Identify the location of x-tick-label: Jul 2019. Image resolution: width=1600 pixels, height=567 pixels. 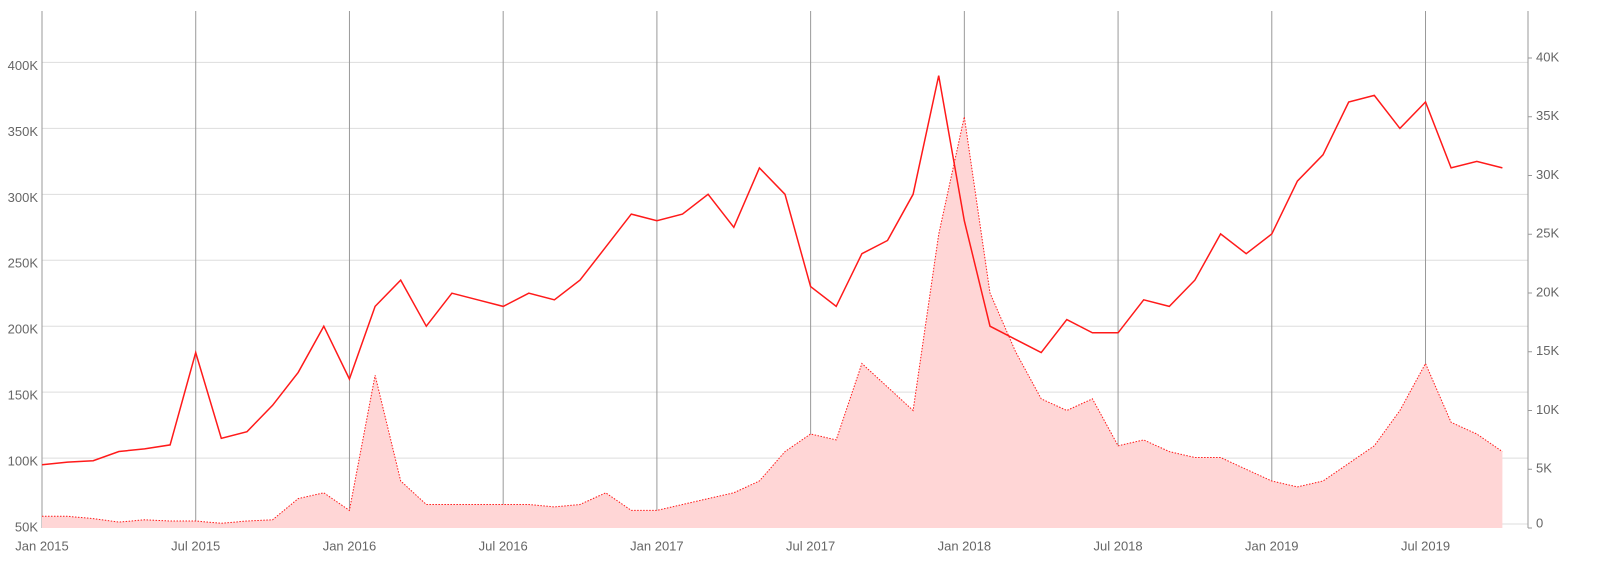
(1425, 545).